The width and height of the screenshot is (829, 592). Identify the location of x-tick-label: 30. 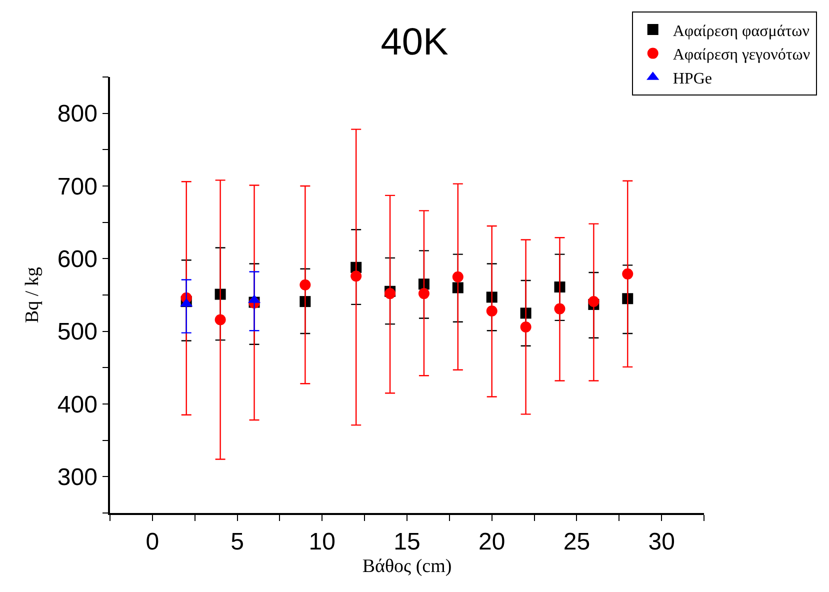
(661, 542).